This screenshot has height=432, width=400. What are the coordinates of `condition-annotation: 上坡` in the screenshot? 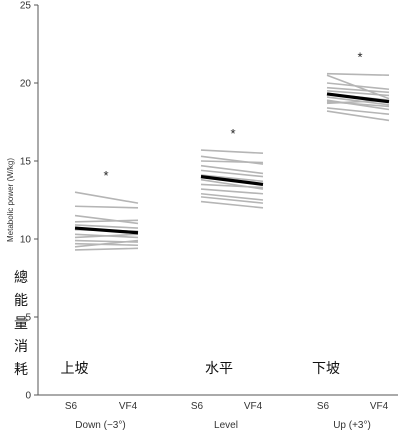 It's located at (75, 369).